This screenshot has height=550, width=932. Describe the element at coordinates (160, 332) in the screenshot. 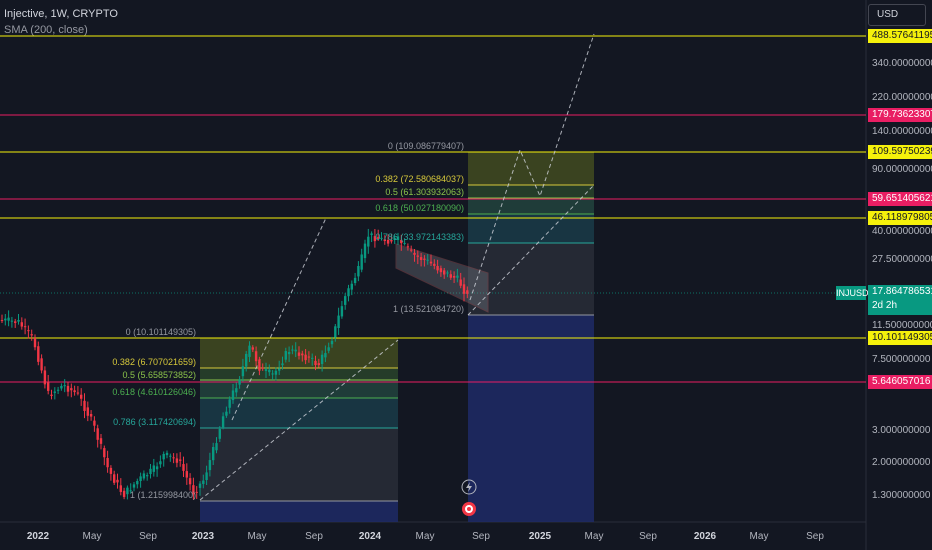

I see `fib-level-label: 0 (10.101149305)` at that location.